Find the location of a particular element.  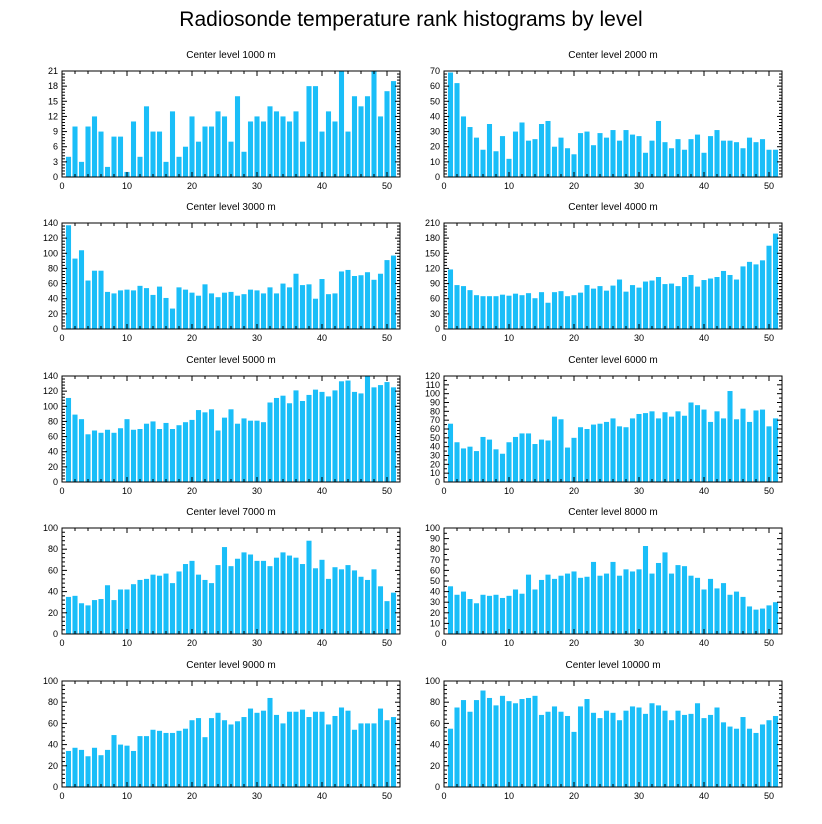

y-tick-label: 100 is located at coordinates (50, 253).